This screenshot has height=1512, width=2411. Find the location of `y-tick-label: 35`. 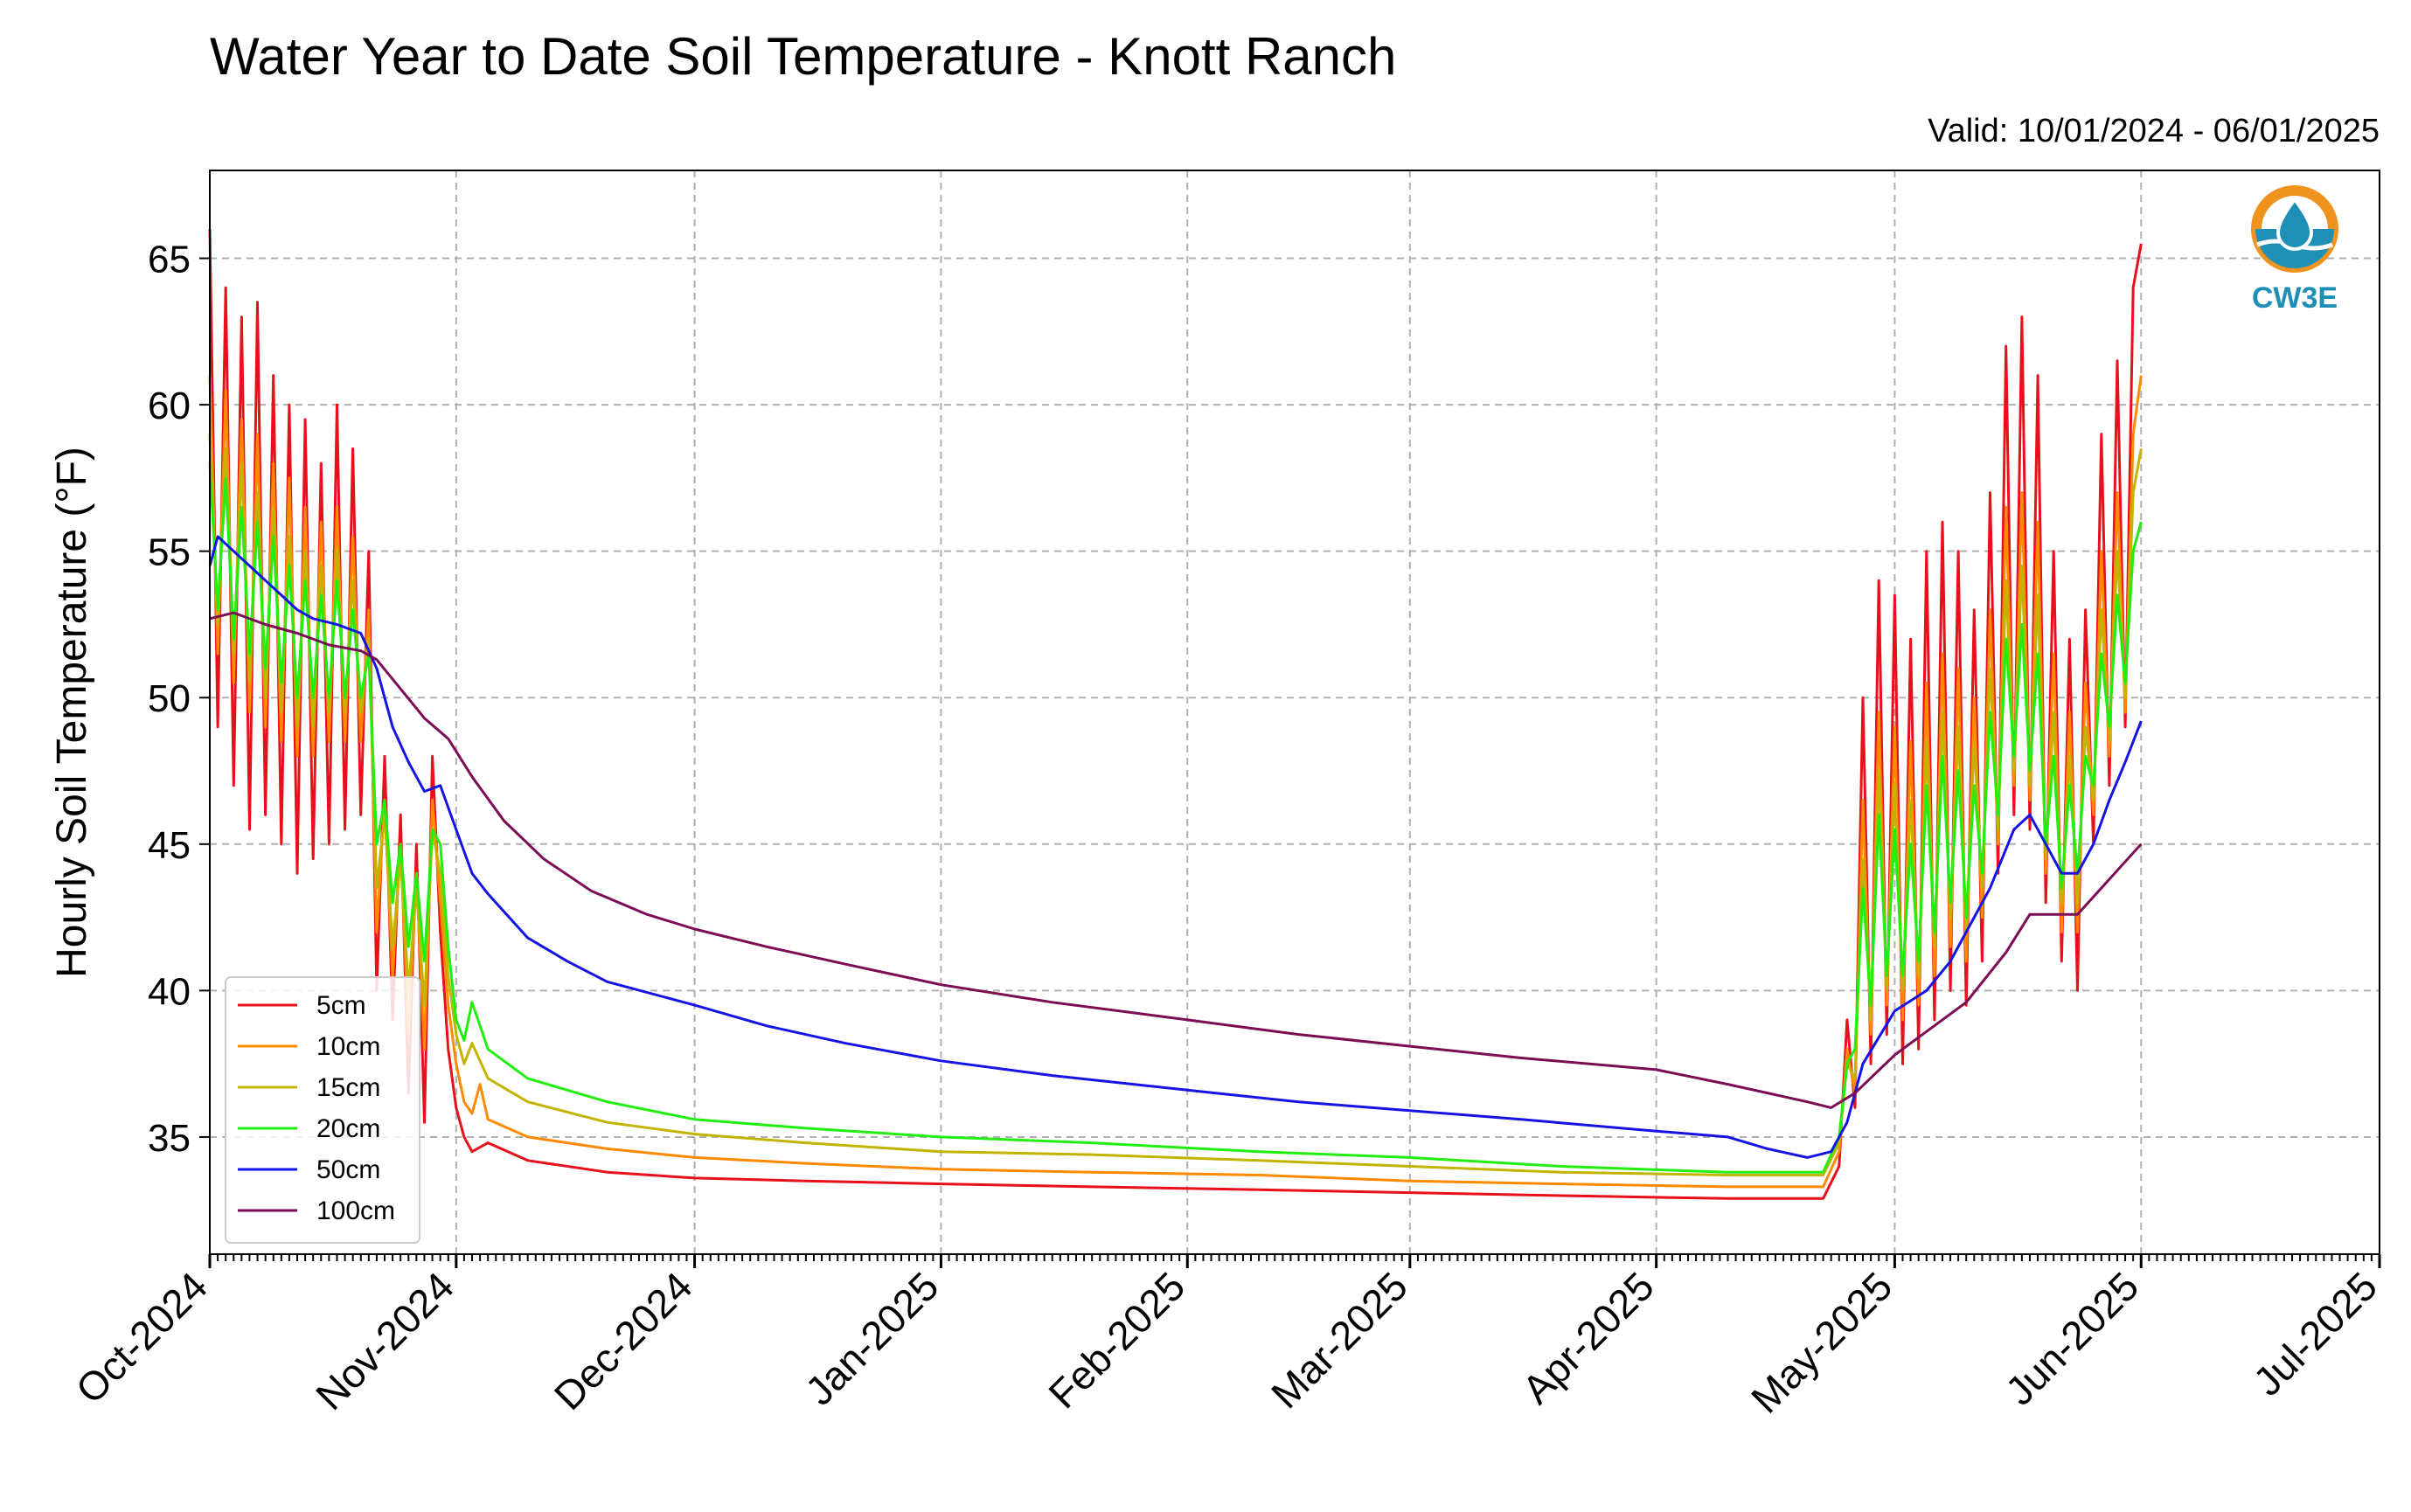

y-tick-label: 35 is located at coordinates (169, 1138).